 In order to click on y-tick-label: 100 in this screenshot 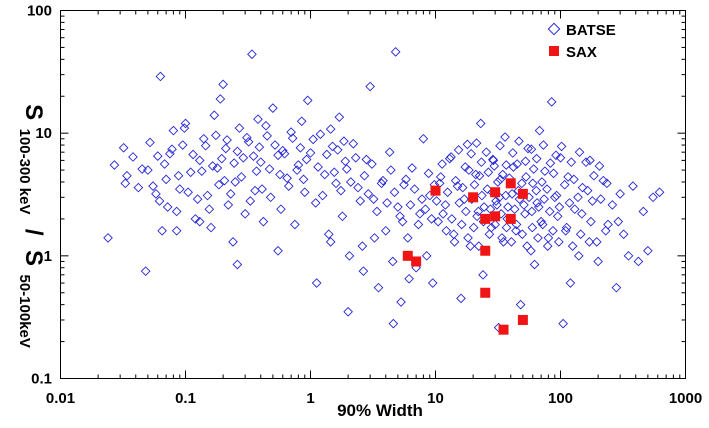, I will do `click(39, 11)`.